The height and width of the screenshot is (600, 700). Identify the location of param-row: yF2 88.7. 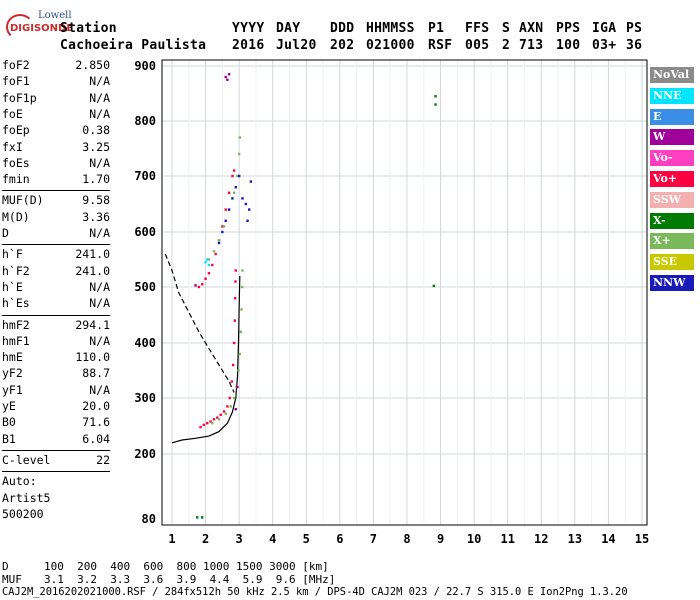
(56, 374).